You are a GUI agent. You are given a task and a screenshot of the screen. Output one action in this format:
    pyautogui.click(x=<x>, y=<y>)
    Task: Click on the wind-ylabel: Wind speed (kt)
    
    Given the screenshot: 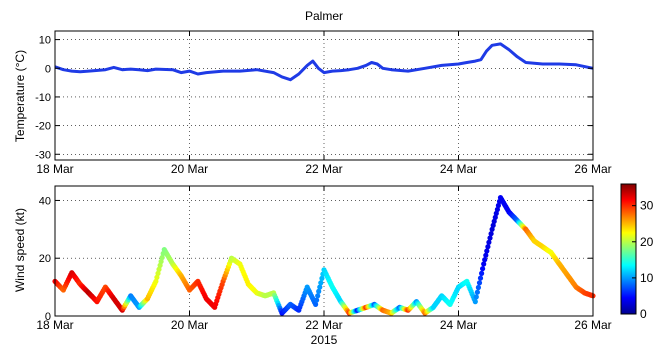 What is the action you would take?
    pyautogui.click(x=20, y=250)
    